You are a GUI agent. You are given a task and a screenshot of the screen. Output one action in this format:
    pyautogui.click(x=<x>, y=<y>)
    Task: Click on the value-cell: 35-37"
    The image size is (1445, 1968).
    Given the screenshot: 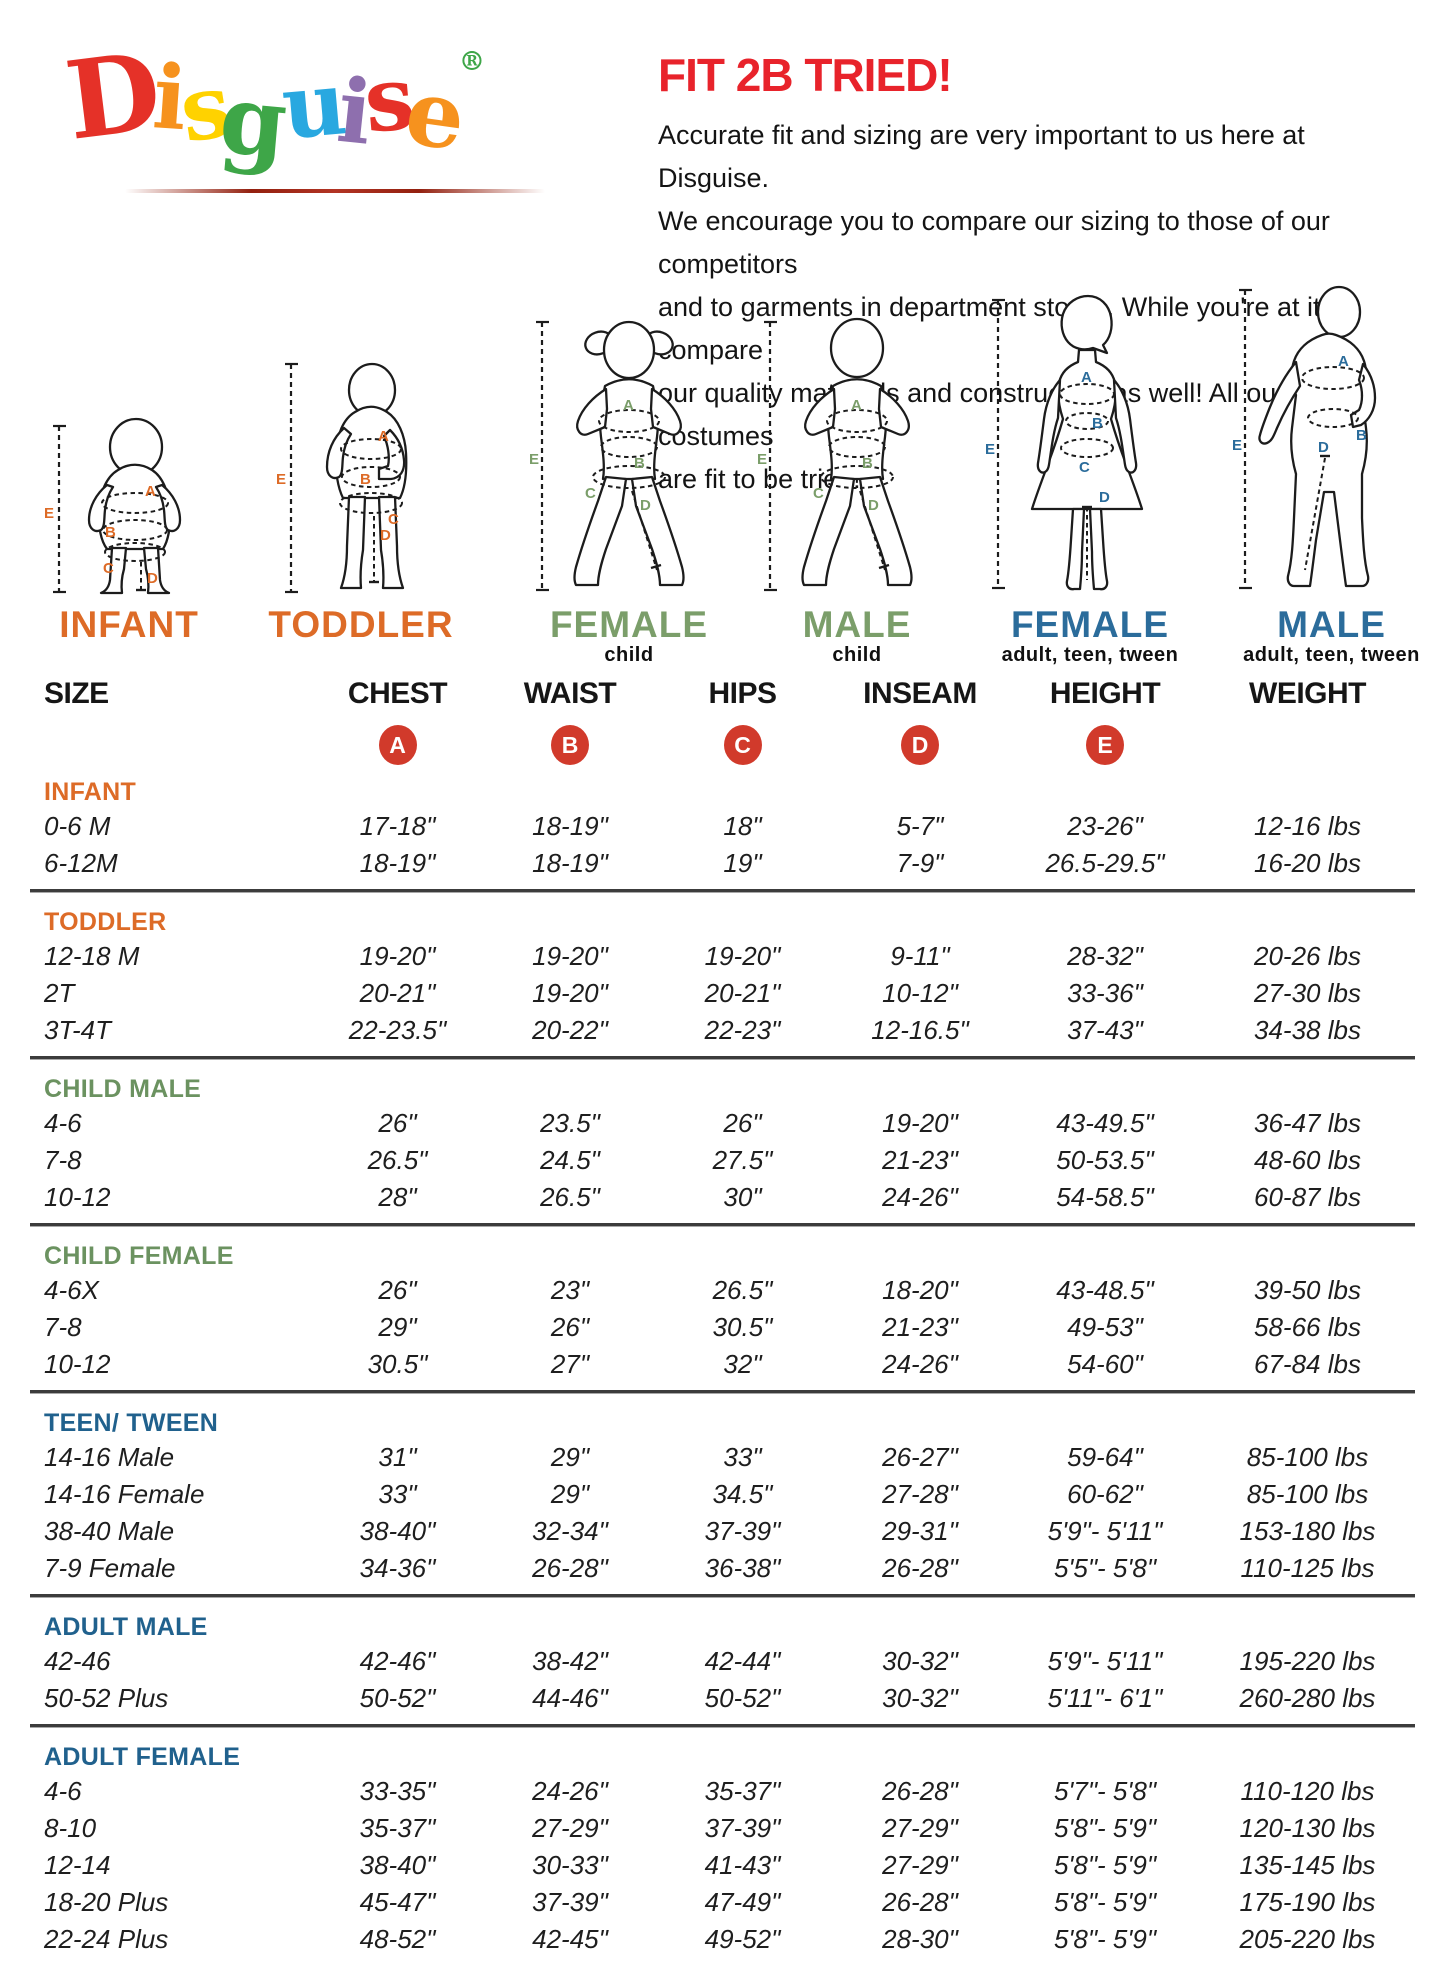 What is the action you would take?
    pyautogui.click(x=742, y=1791)
    